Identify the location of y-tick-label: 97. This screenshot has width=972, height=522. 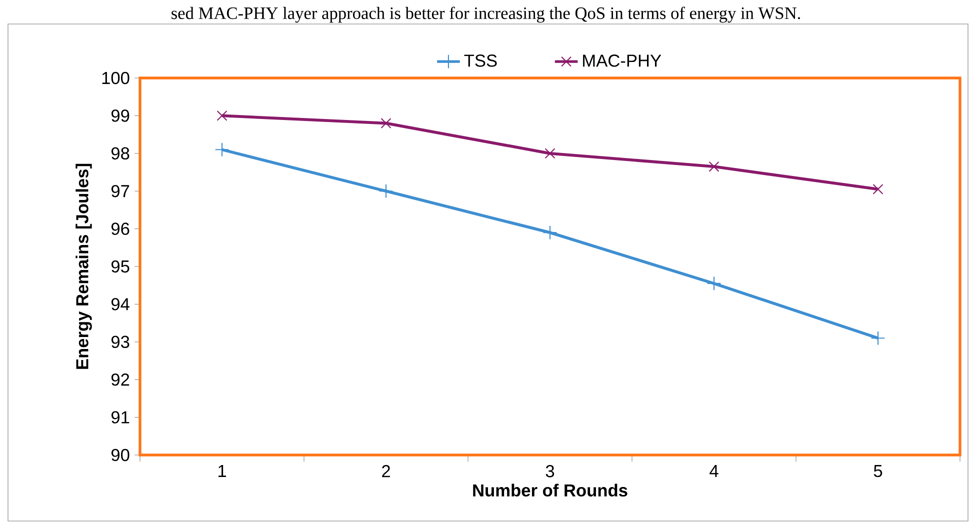
(120, 191).